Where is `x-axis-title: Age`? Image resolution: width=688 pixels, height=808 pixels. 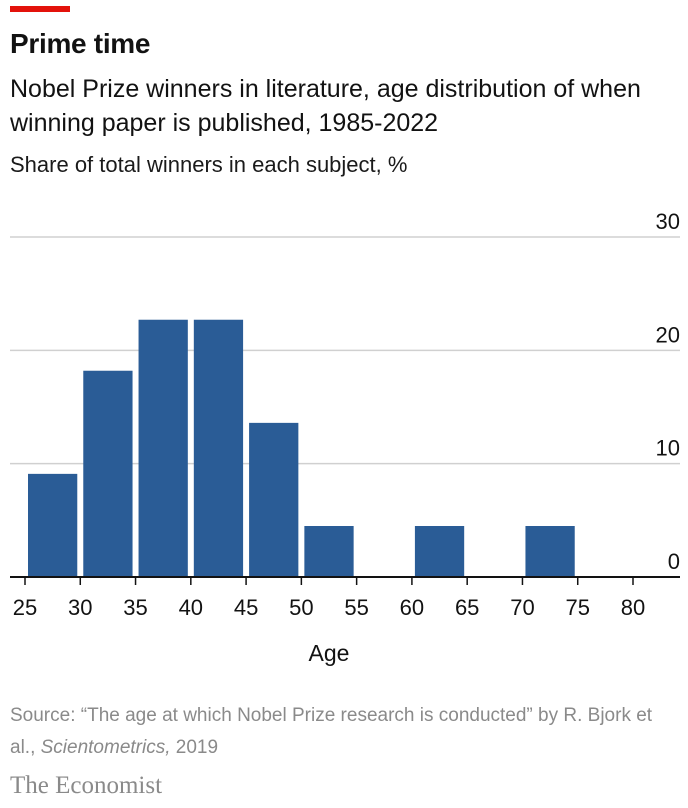
x-axis-title: Age is located at coordinates (329, 653).